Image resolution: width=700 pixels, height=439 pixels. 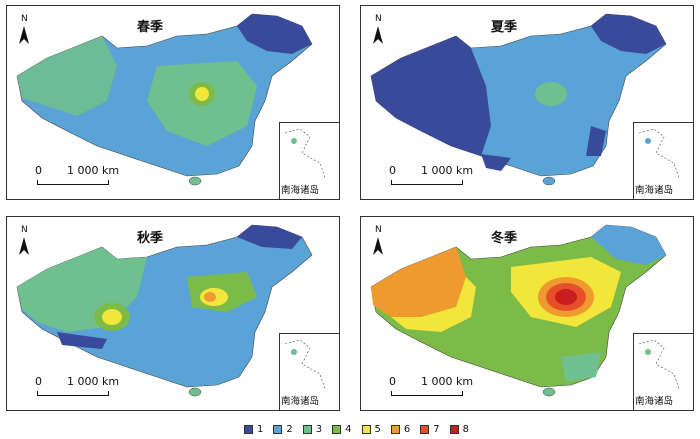 I want to click on legend-item: 2, so click(x=283, y=429).